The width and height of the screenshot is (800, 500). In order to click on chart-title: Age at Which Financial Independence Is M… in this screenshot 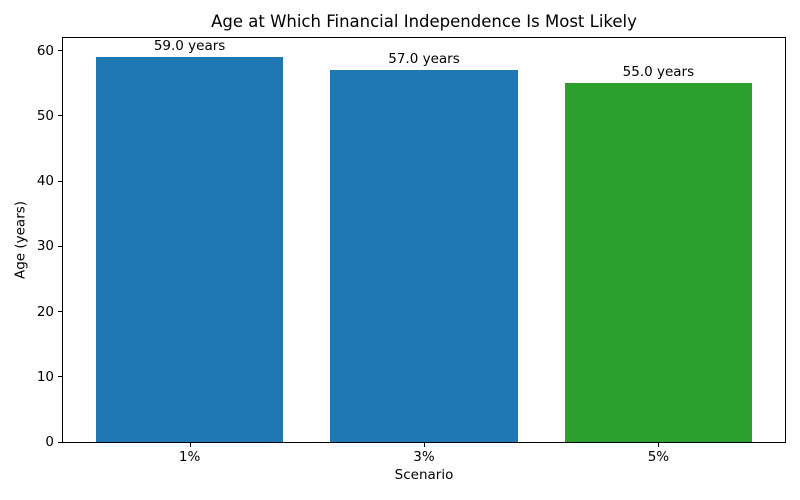, I will do `click(424, 21)`.